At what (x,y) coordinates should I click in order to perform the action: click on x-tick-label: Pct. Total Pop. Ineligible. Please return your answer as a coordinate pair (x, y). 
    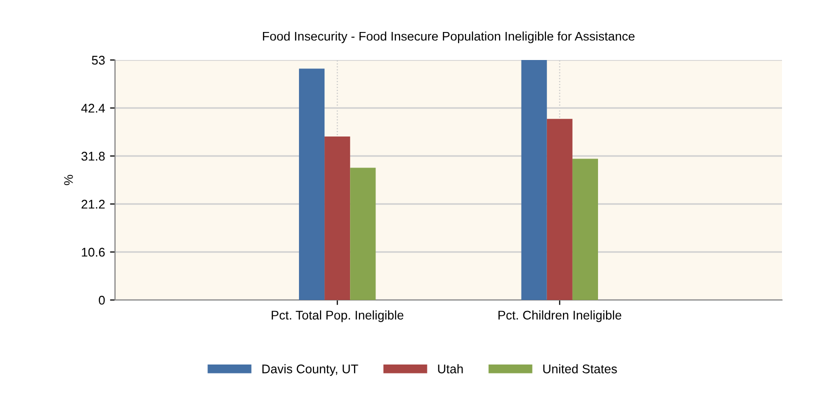
    Looking at the image, I should click on (338, 316).